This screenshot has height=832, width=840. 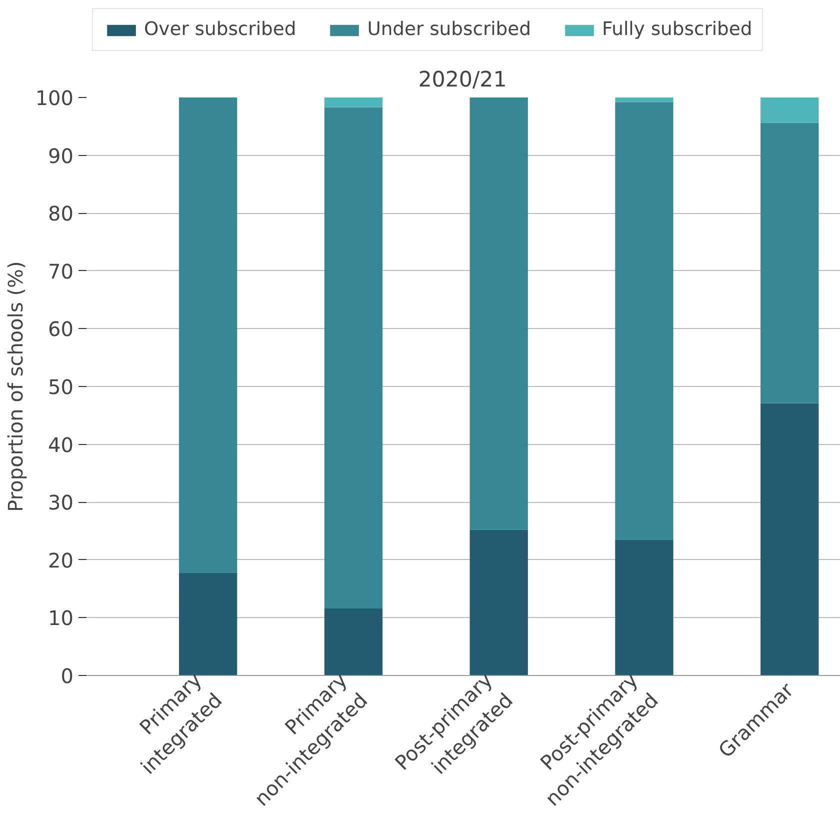 What do you see at coordinates (15, 386) in the screenshot?
I see `y-axis-title: Proportion of schools (%)` at bounding box center [15, 386].